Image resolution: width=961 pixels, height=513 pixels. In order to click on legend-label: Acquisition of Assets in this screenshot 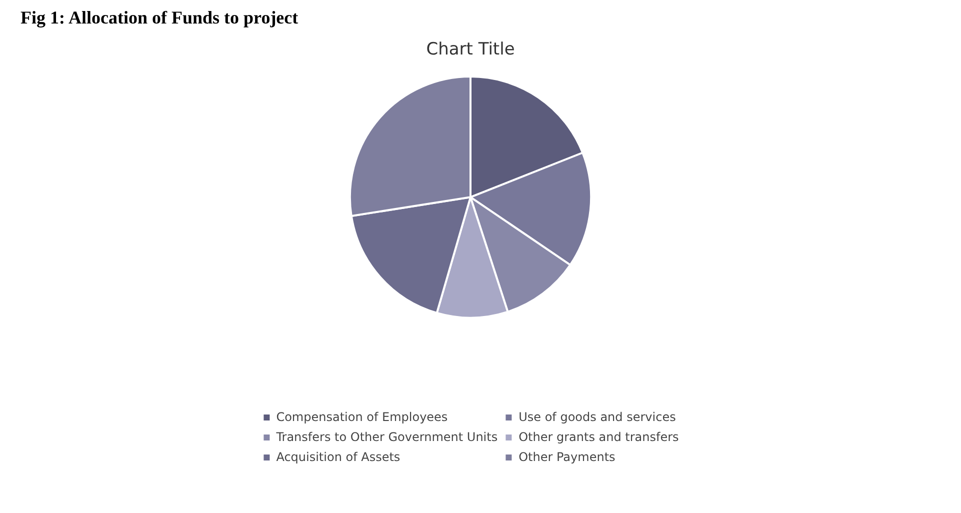, I will do `click(338, 457)`.